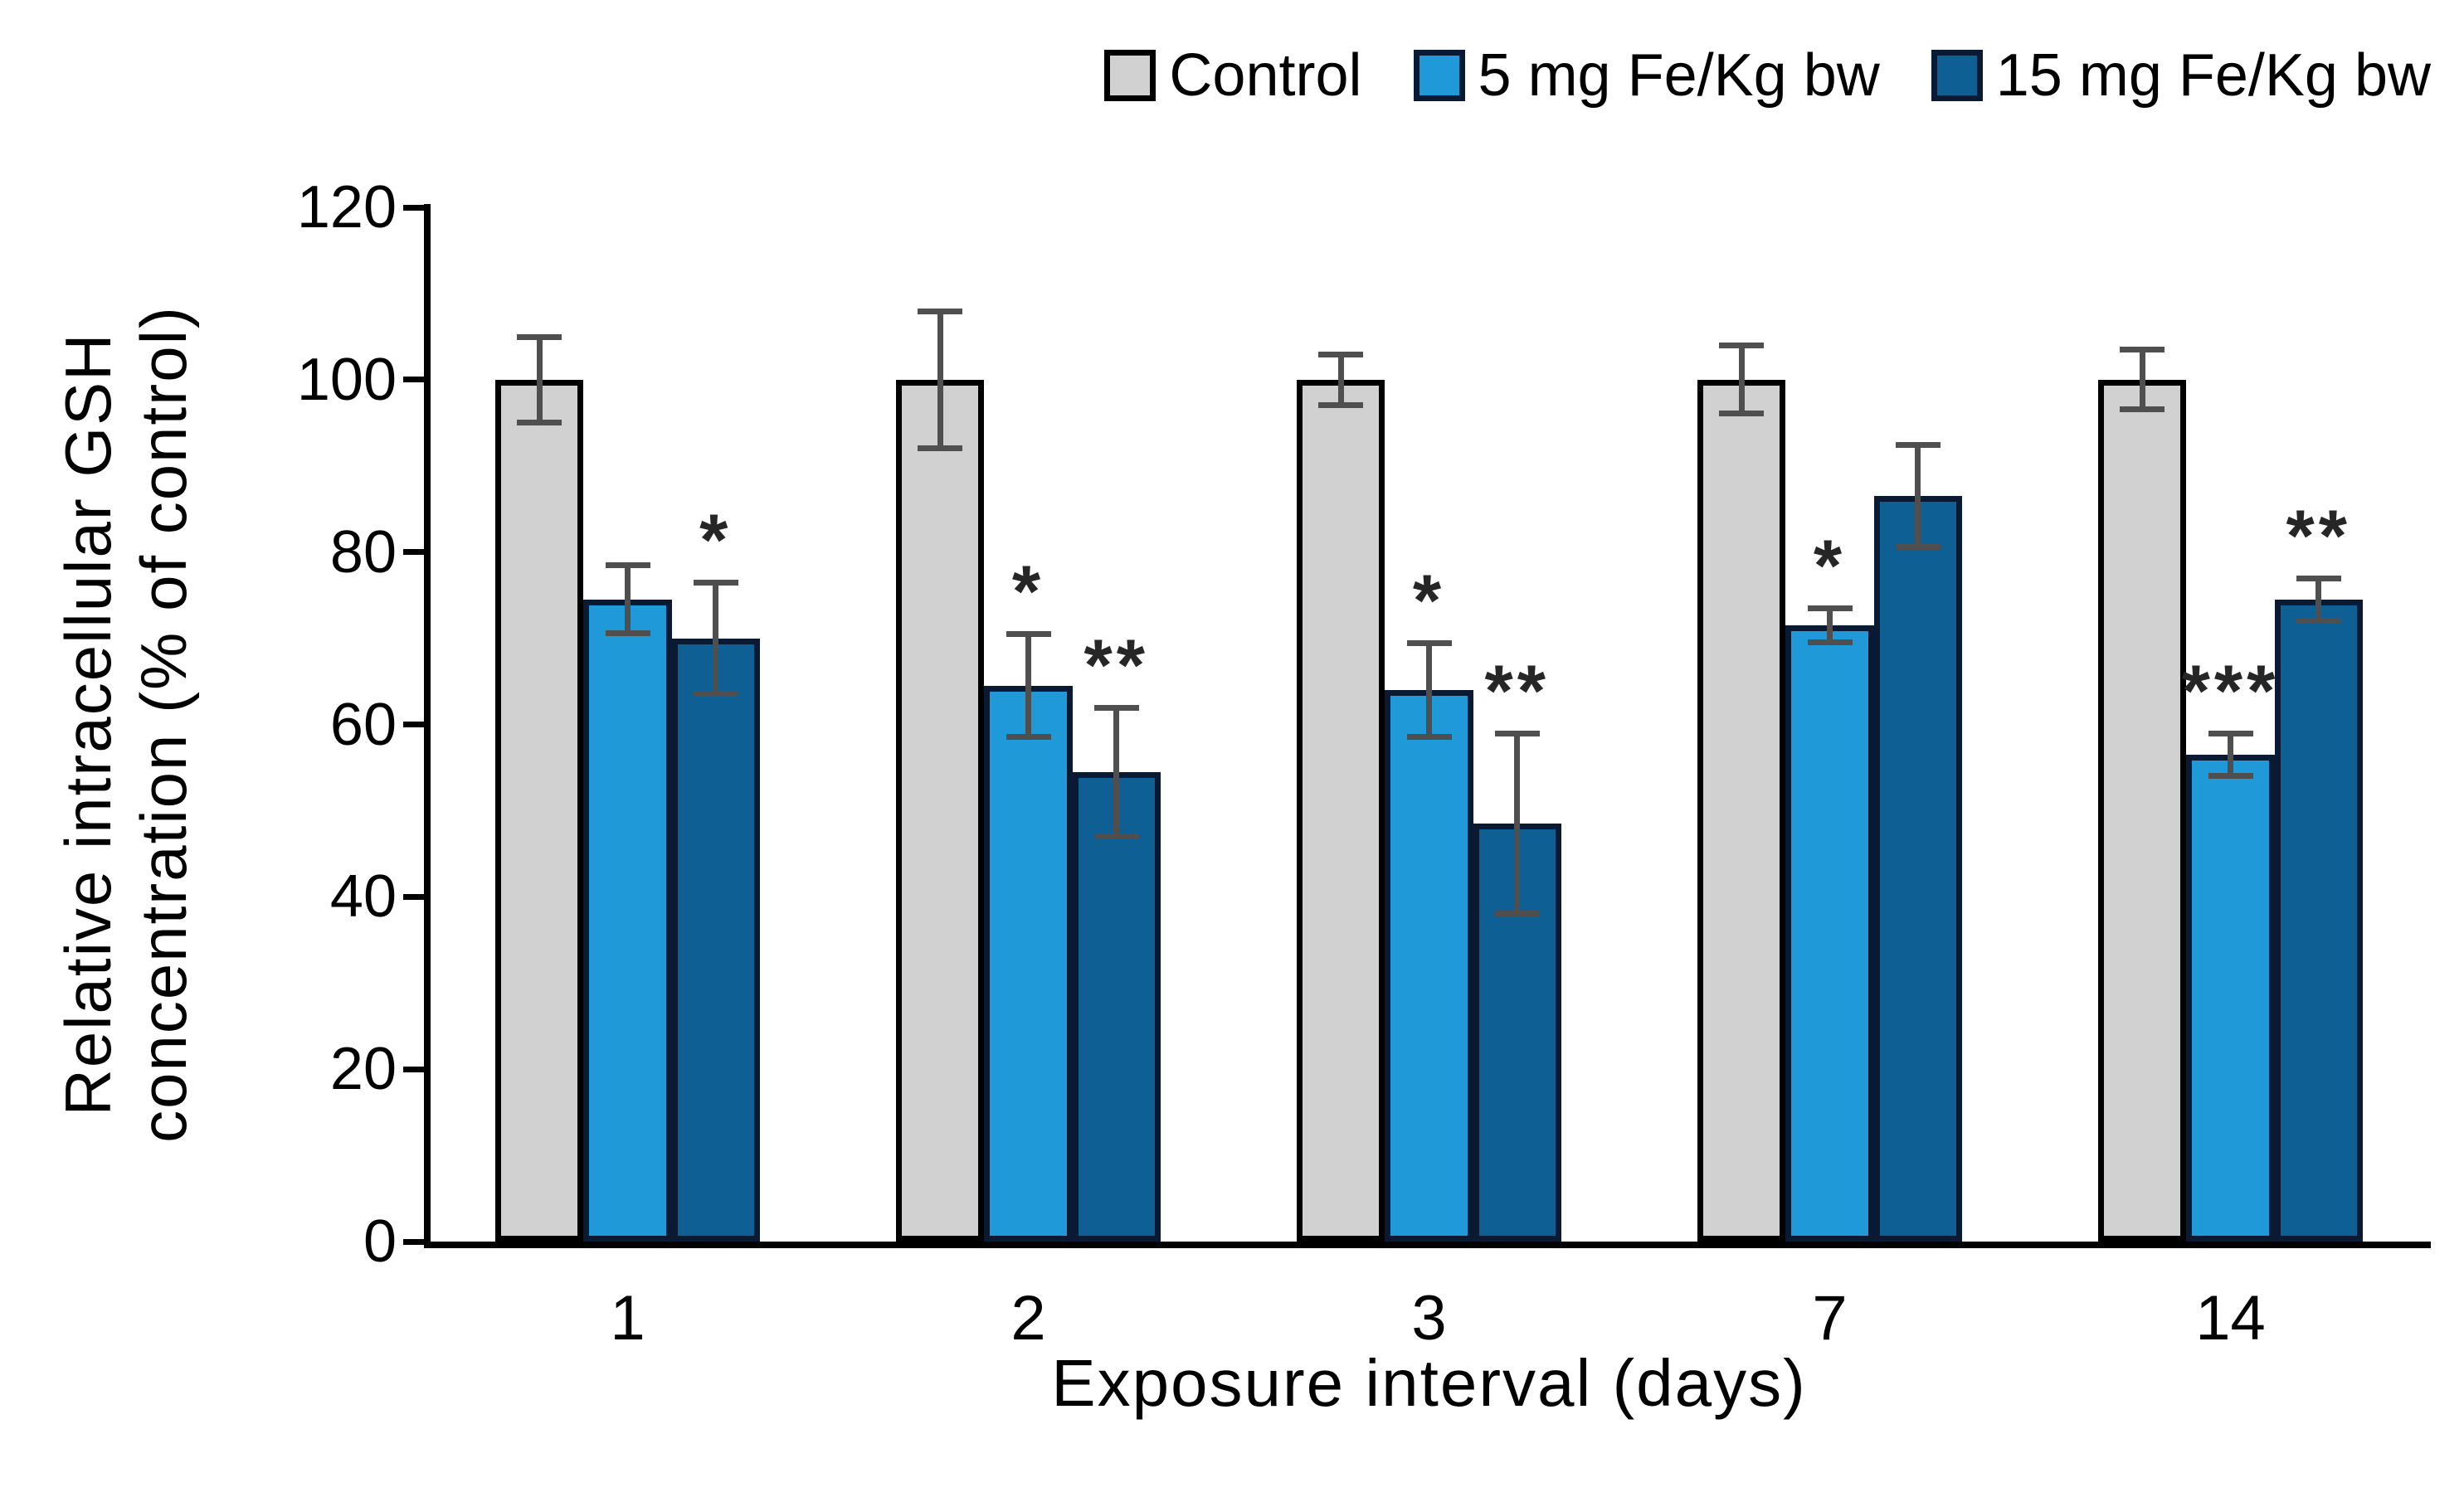 The image size is (2464, 1497). I want to click on legend: Control 5 mg Fe/Kg bw 15 mg Fe/Kg bw, so click(1767, 75).